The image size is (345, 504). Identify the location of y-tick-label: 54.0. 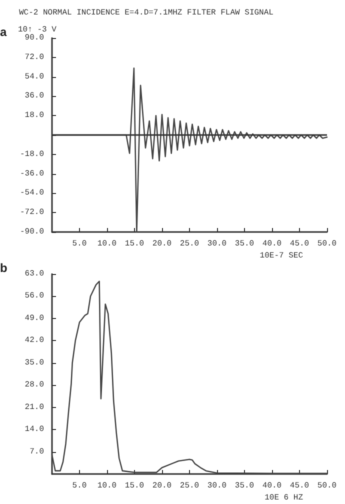
(34, 77).